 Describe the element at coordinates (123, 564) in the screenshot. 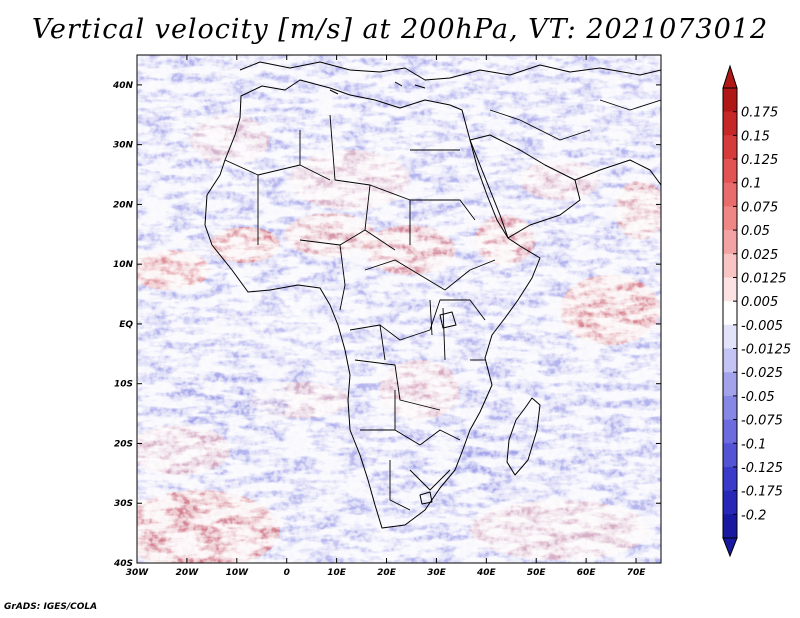

I see `lat-tick-label: 40S` at that location.